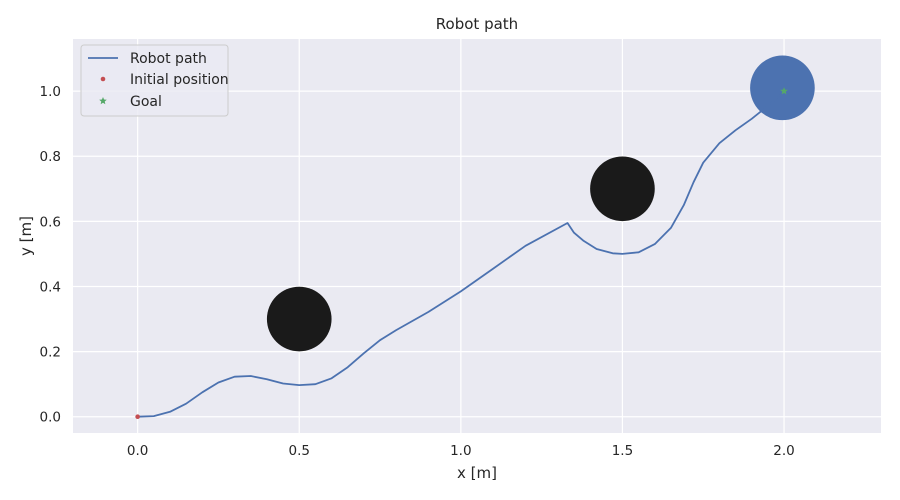 The image size is (900, 500). I want to click on y-tick-label: 0.8, so click(50, 157).